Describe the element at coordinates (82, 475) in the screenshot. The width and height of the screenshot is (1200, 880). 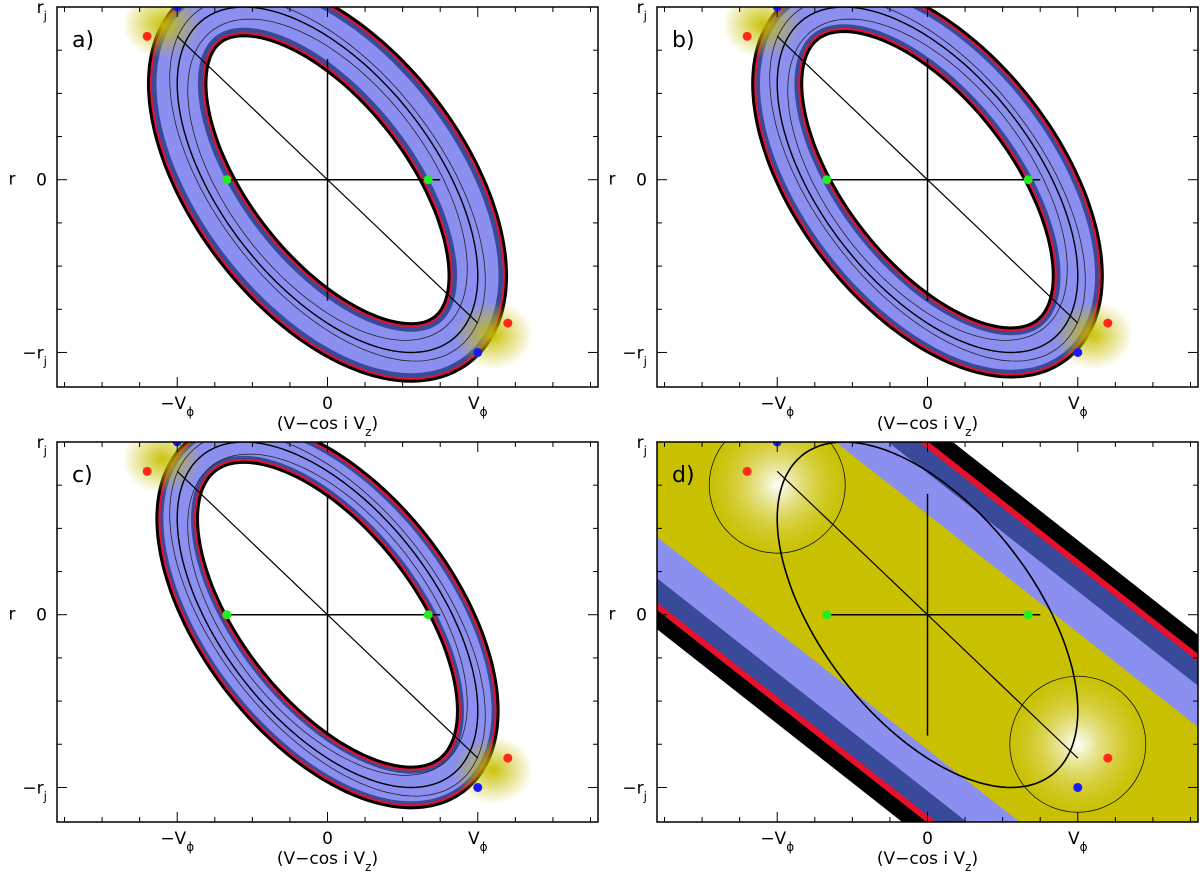
I see `panel-label: c)` at that location.